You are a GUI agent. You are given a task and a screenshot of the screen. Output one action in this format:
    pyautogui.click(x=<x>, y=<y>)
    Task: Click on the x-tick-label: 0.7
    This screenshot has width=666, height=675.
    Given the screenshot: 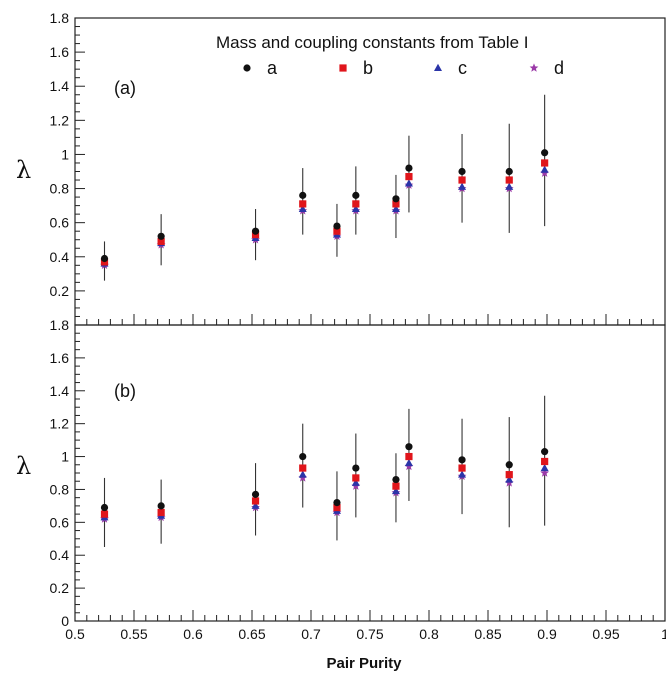 What is the action you would take?
    pyautogui.click(x=311, y=634)
    